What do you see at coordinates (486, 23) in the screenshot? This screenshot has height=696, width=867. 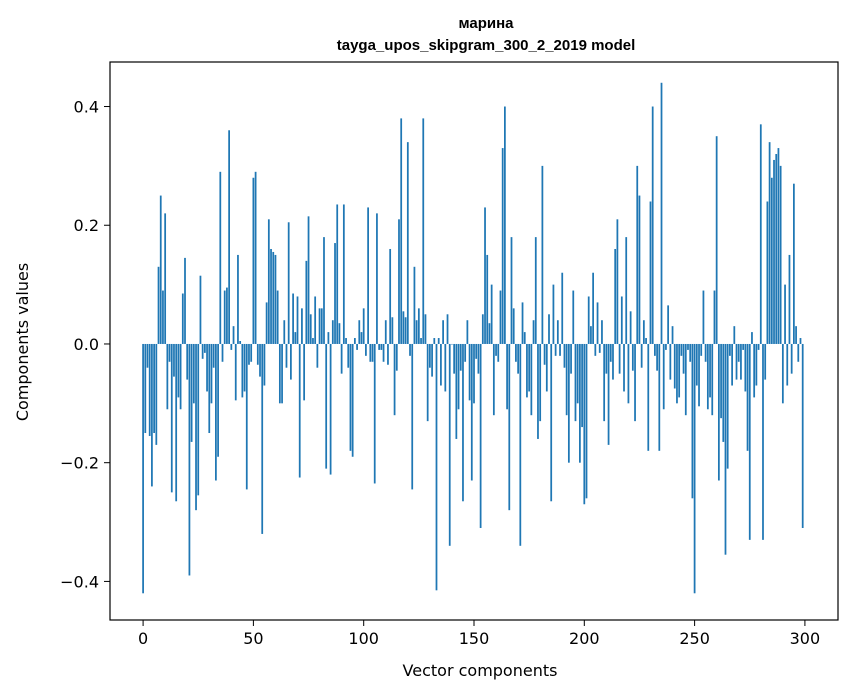 I see `chart-title-line1: марина` at bounding box center [486, 23].